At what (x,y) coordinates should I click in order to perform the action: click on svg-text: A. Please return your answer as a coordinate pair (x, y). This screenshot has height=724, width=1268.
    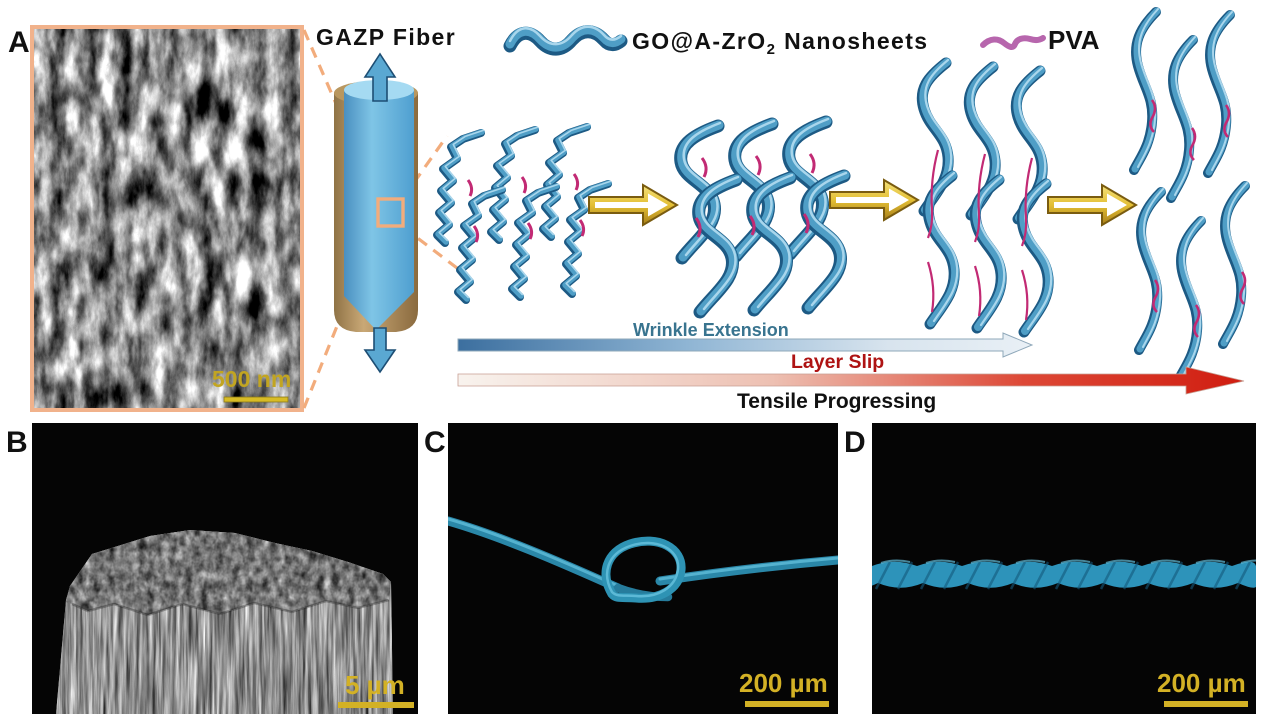
    Looking at the image, I should click on (19, 42).